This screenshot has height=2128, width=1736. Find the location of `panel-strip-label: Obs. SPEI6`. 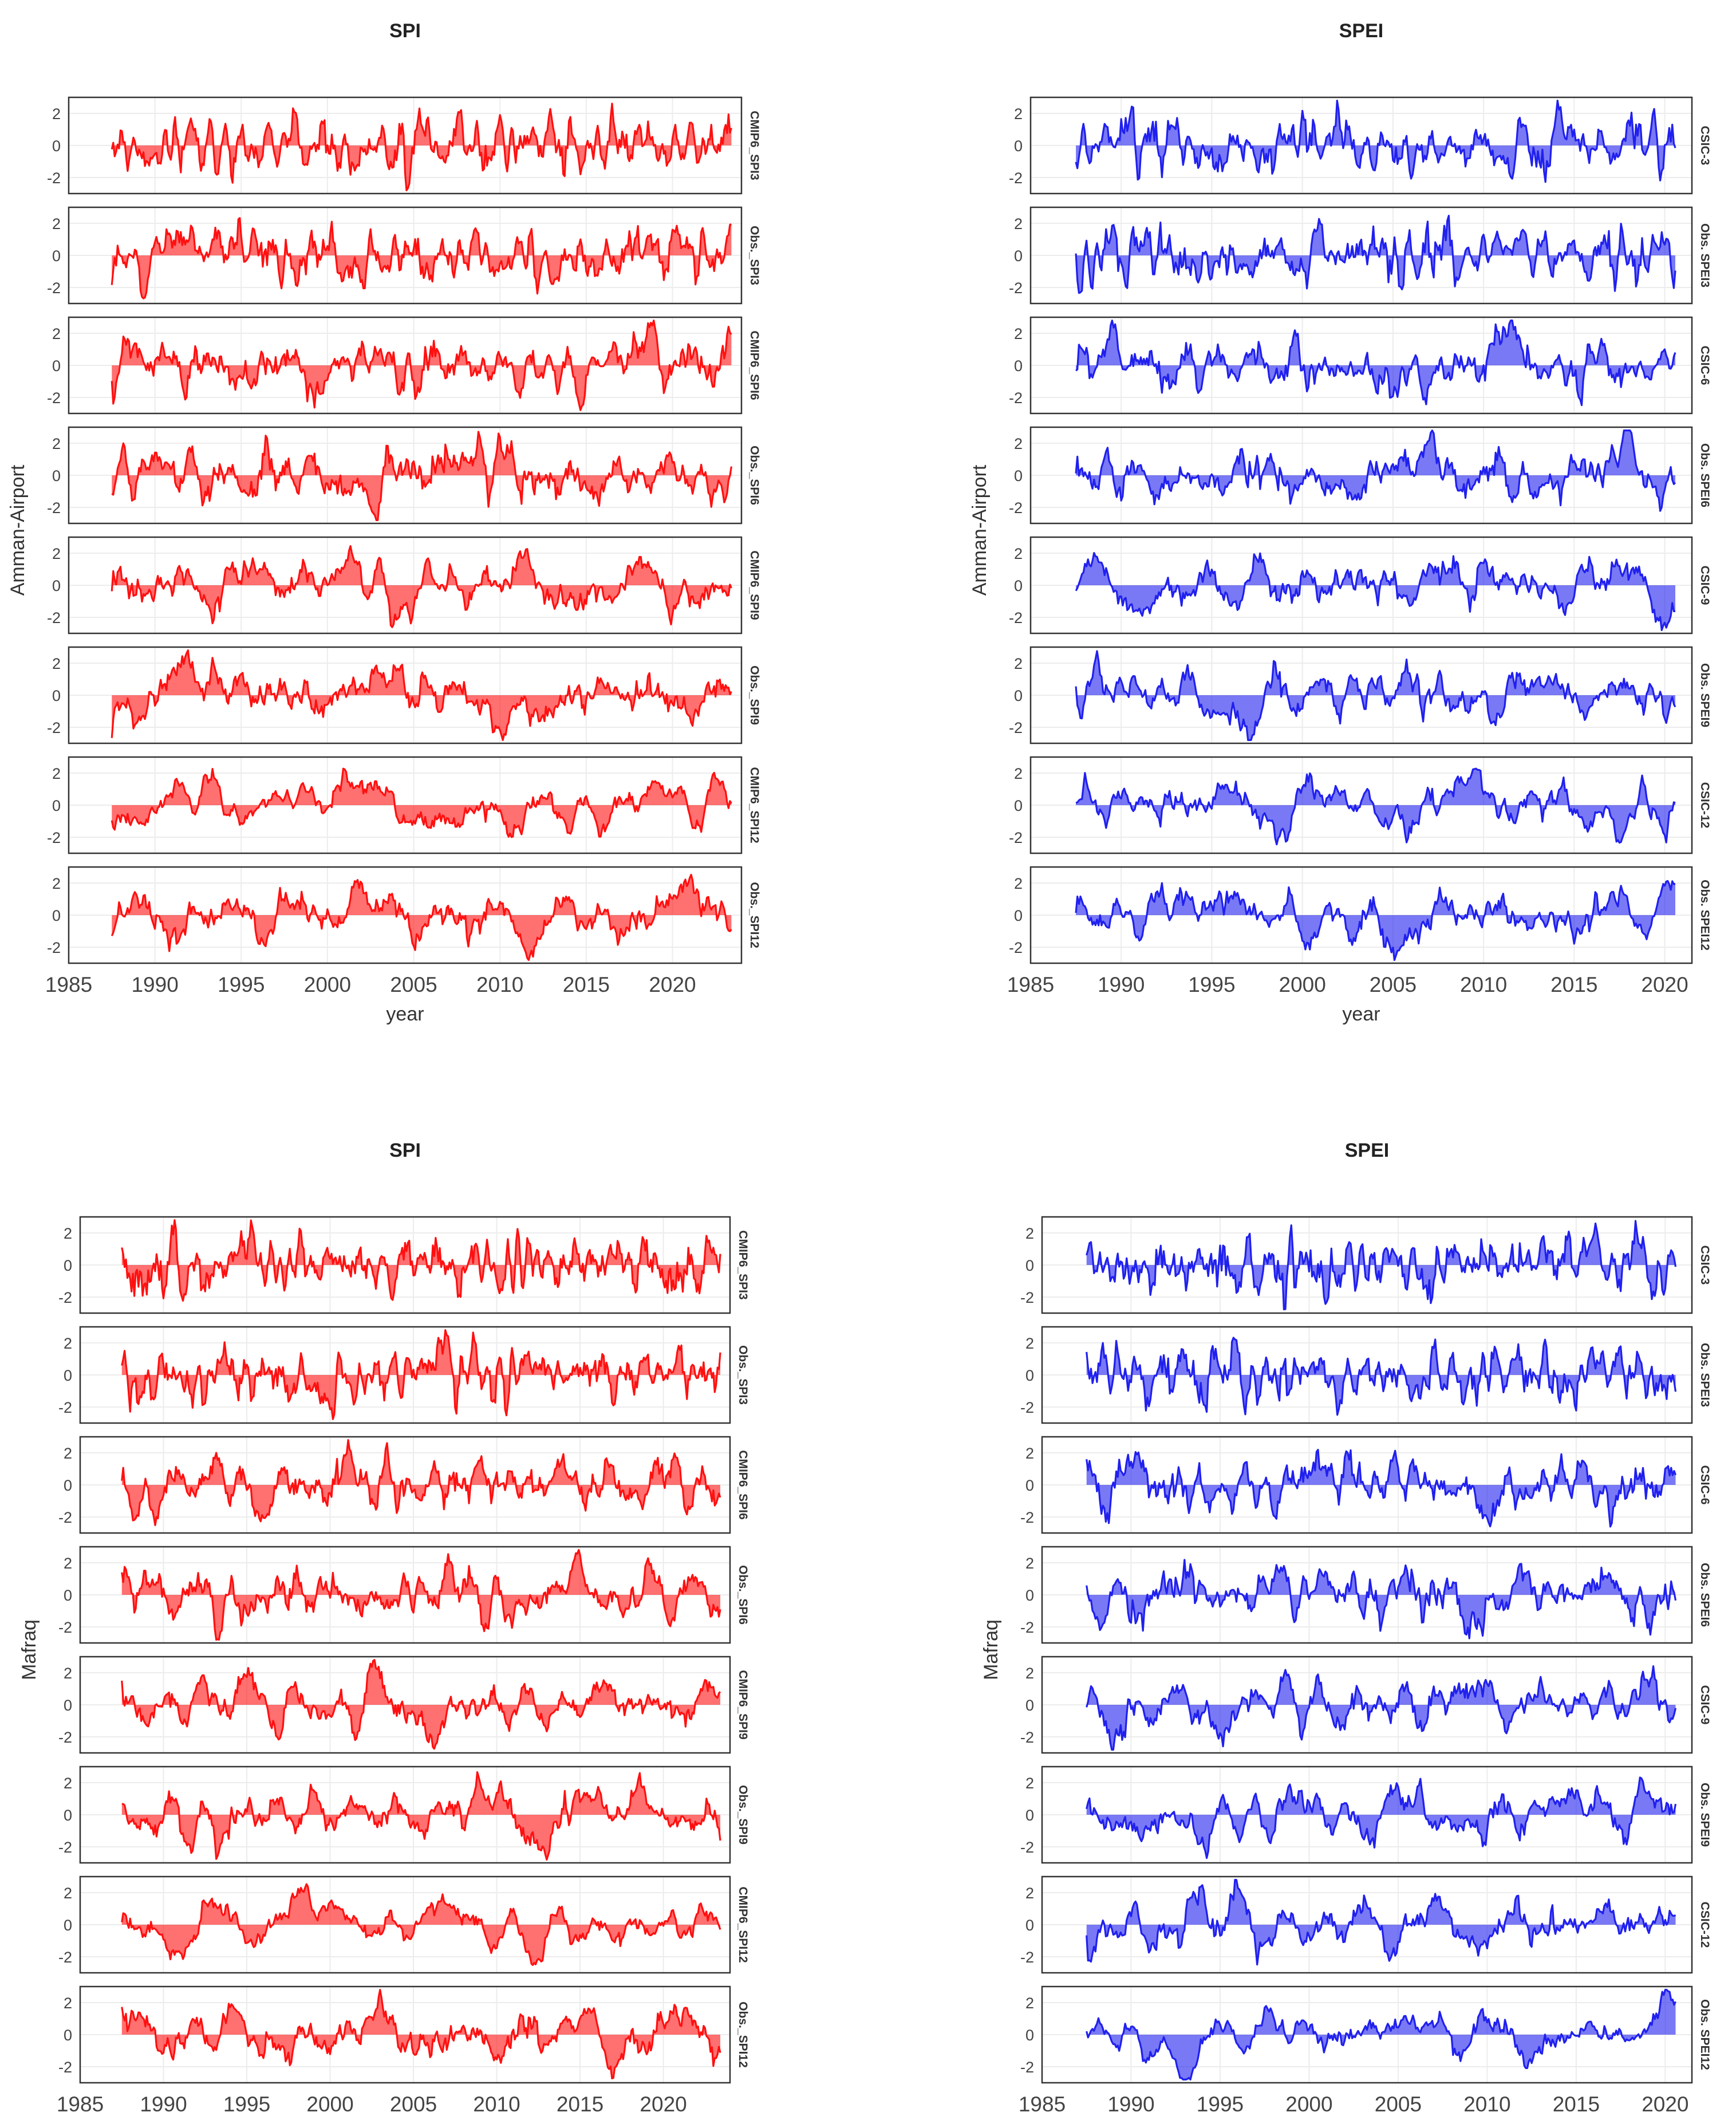

panel-strip-label: Obs. SPEI6 is located at coordinates (1704, 1595).